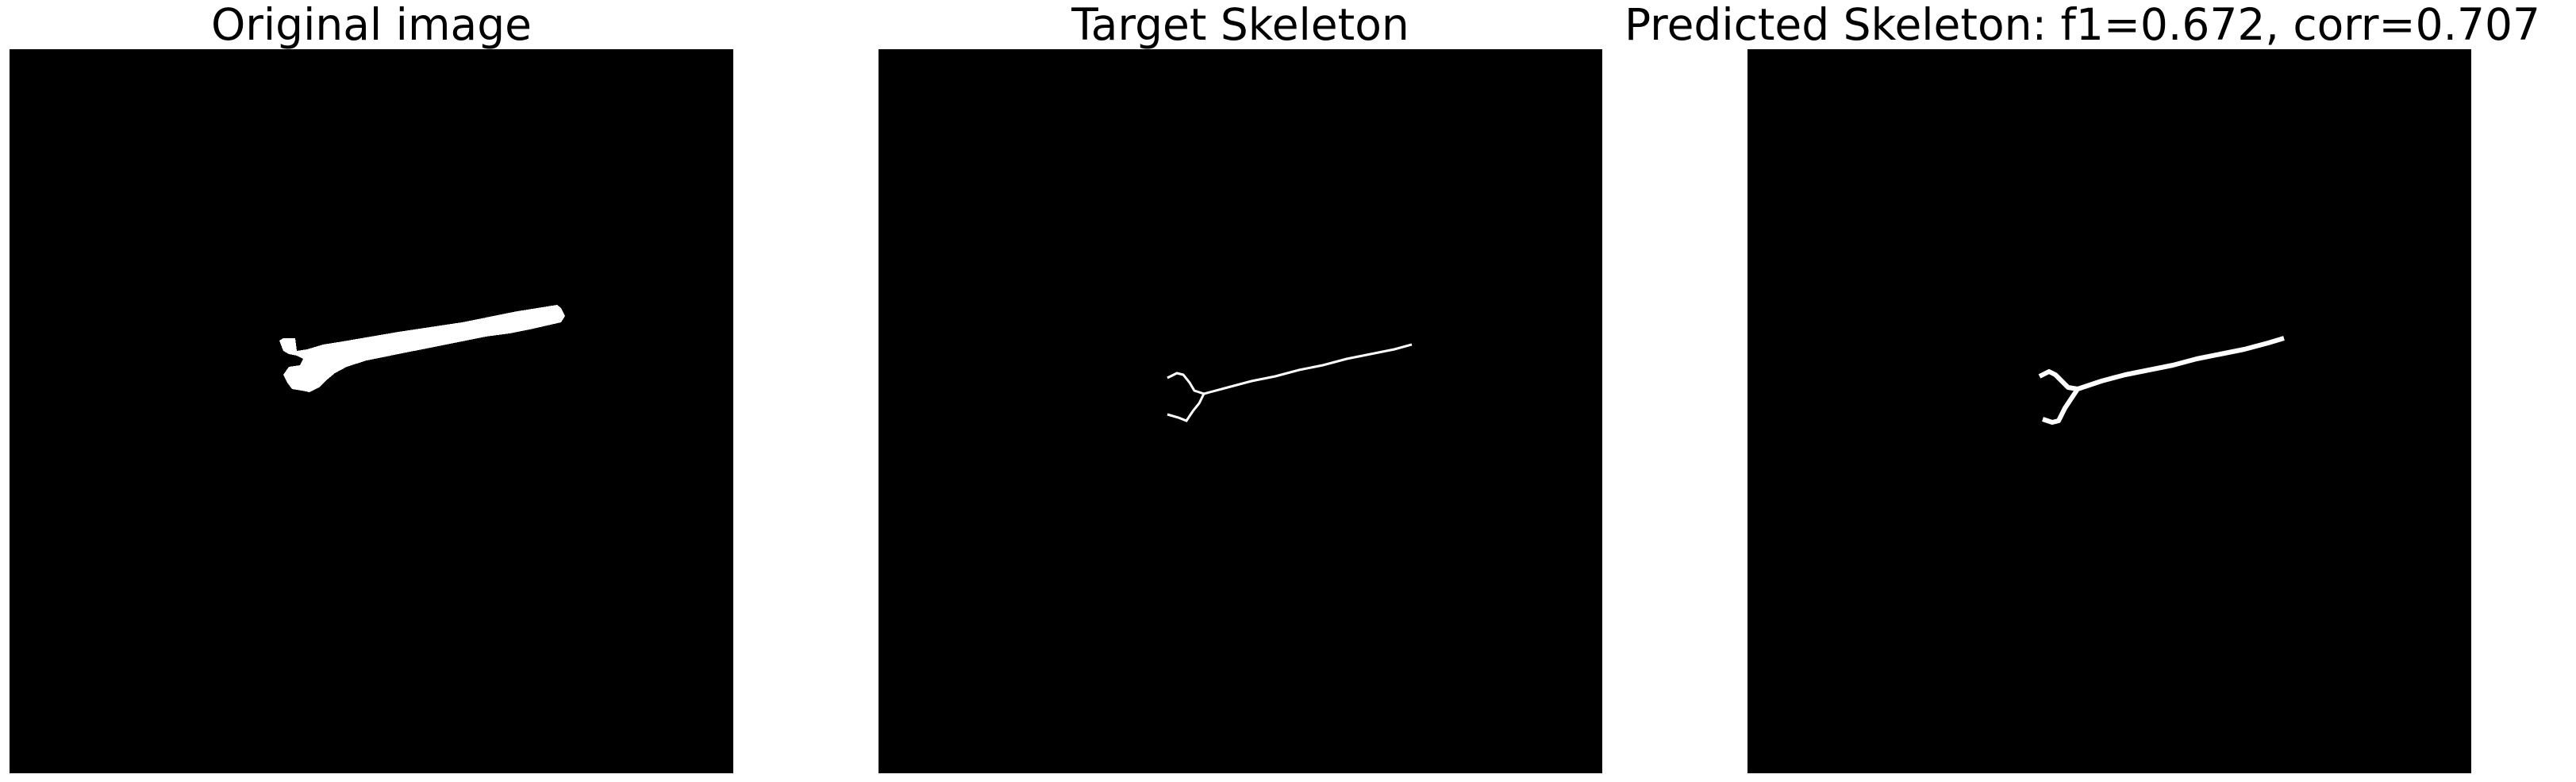 The width and height of the screenshot is (2576, 782). What do you see at coordinates (1186, 383) in the screenshot?
I see `target-skeleton-upper-fork` at bounding box center [1186, 383].